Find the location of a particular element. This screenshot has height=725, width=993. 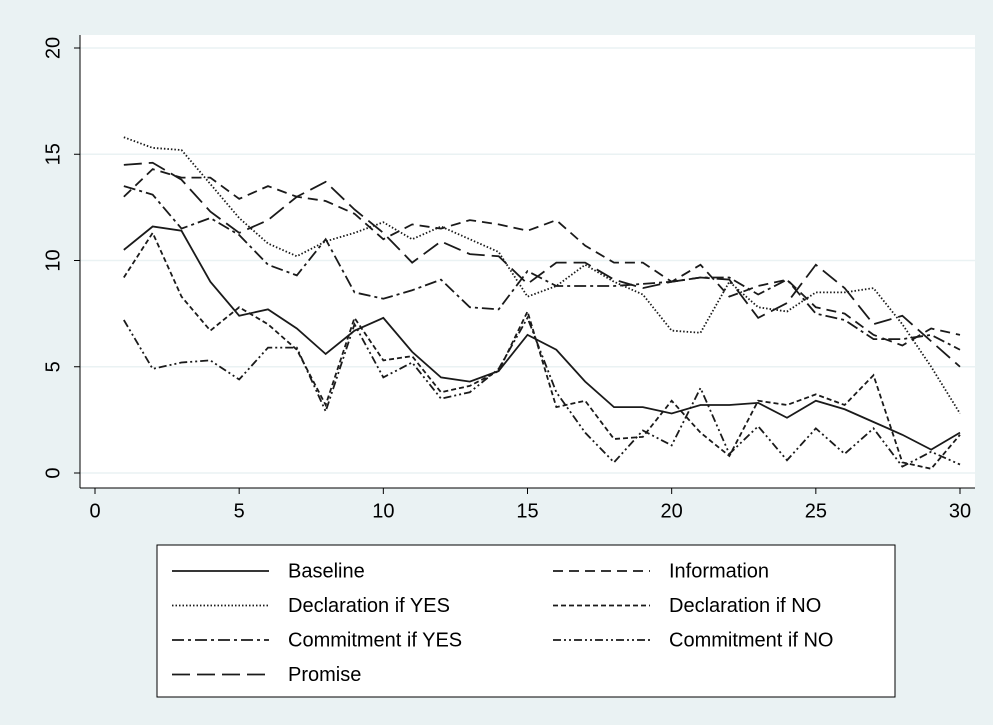

x-tick-label: 0 is located at coordinates (94, 511).